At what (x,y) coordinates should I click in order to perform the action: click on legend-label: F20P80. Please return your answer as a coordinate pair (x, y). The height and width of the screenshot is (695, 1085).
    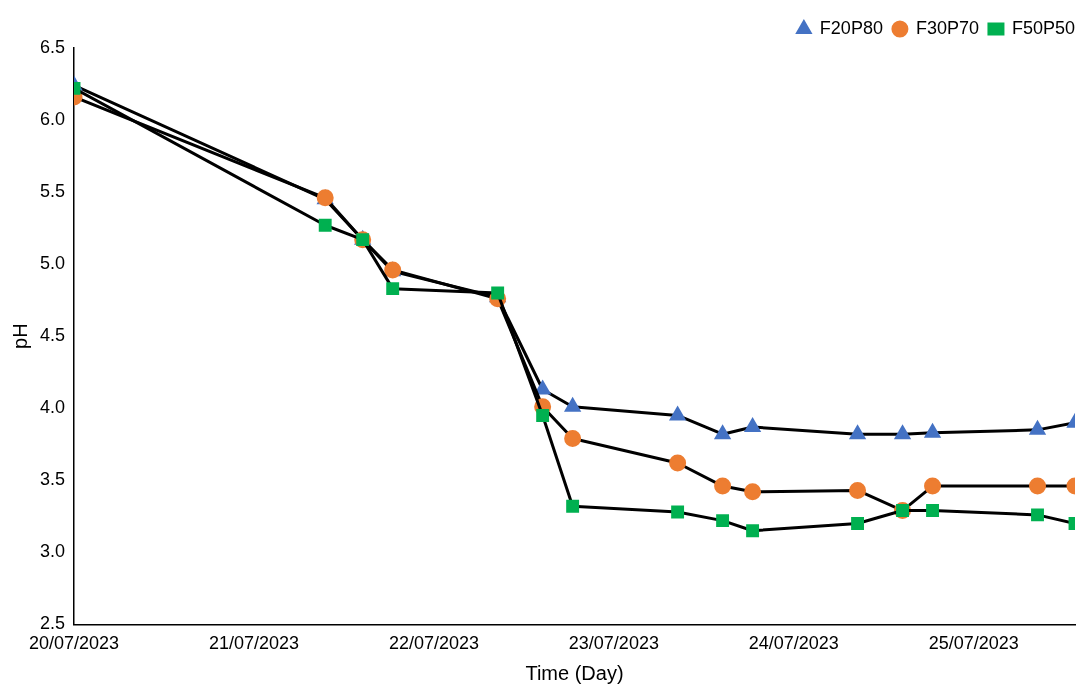
    Looking at the image, I should click on (851, 27).